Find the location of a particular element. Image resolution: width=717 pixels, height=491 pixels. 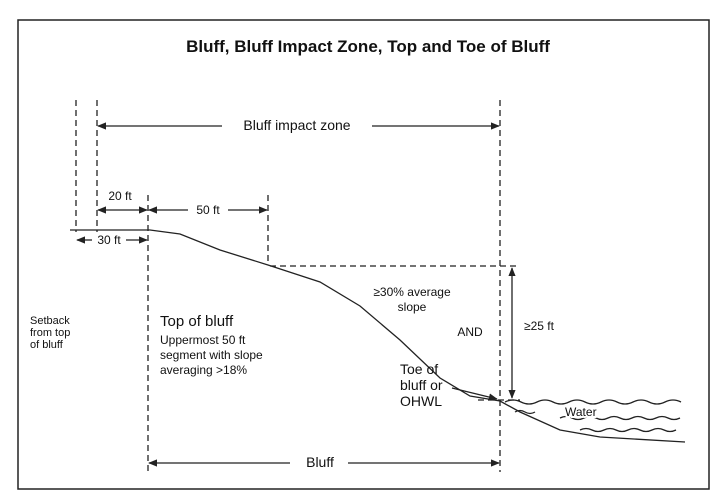

water-waves is located at coordinates (593, 416).